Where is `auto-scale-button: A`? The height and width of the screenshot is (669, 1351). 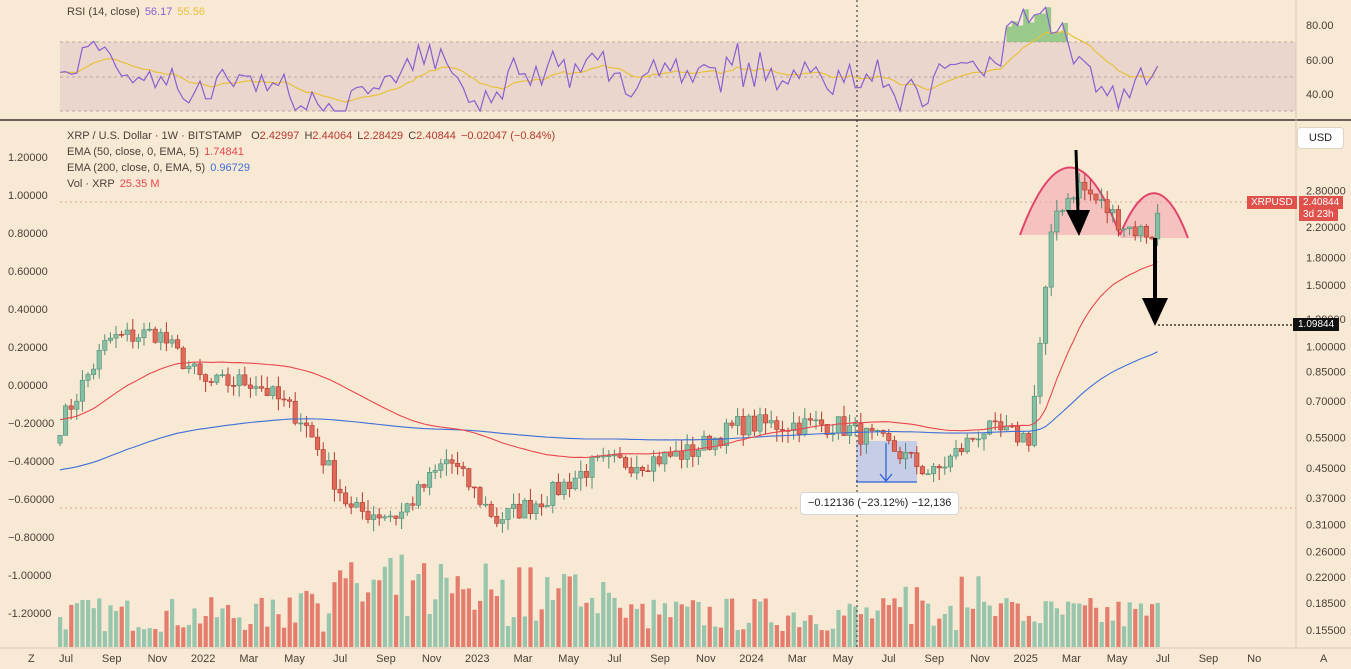
auto-scale-button: A is located at coordinates (1324, 659).